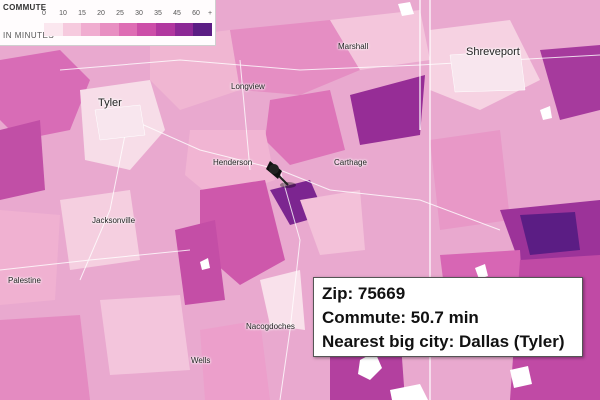 This screenshot has width=600, height=400. Describe the element at coordinates (353, 46) in the screenshot. I see `city-label-marshall: Marshall` at that location.